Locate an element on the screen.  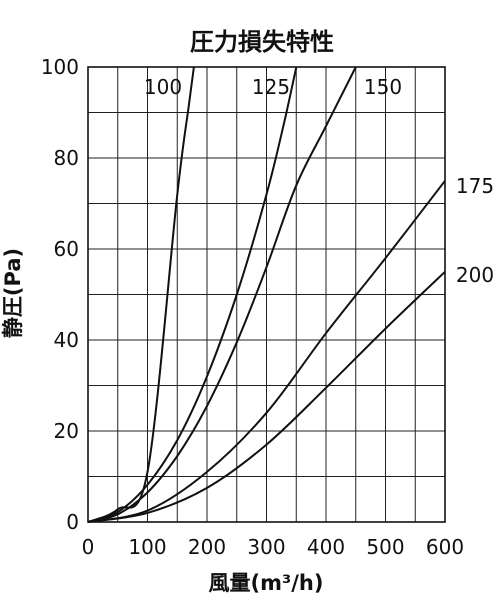
x-tick-label: 0 is located at coordinates (88, 547).